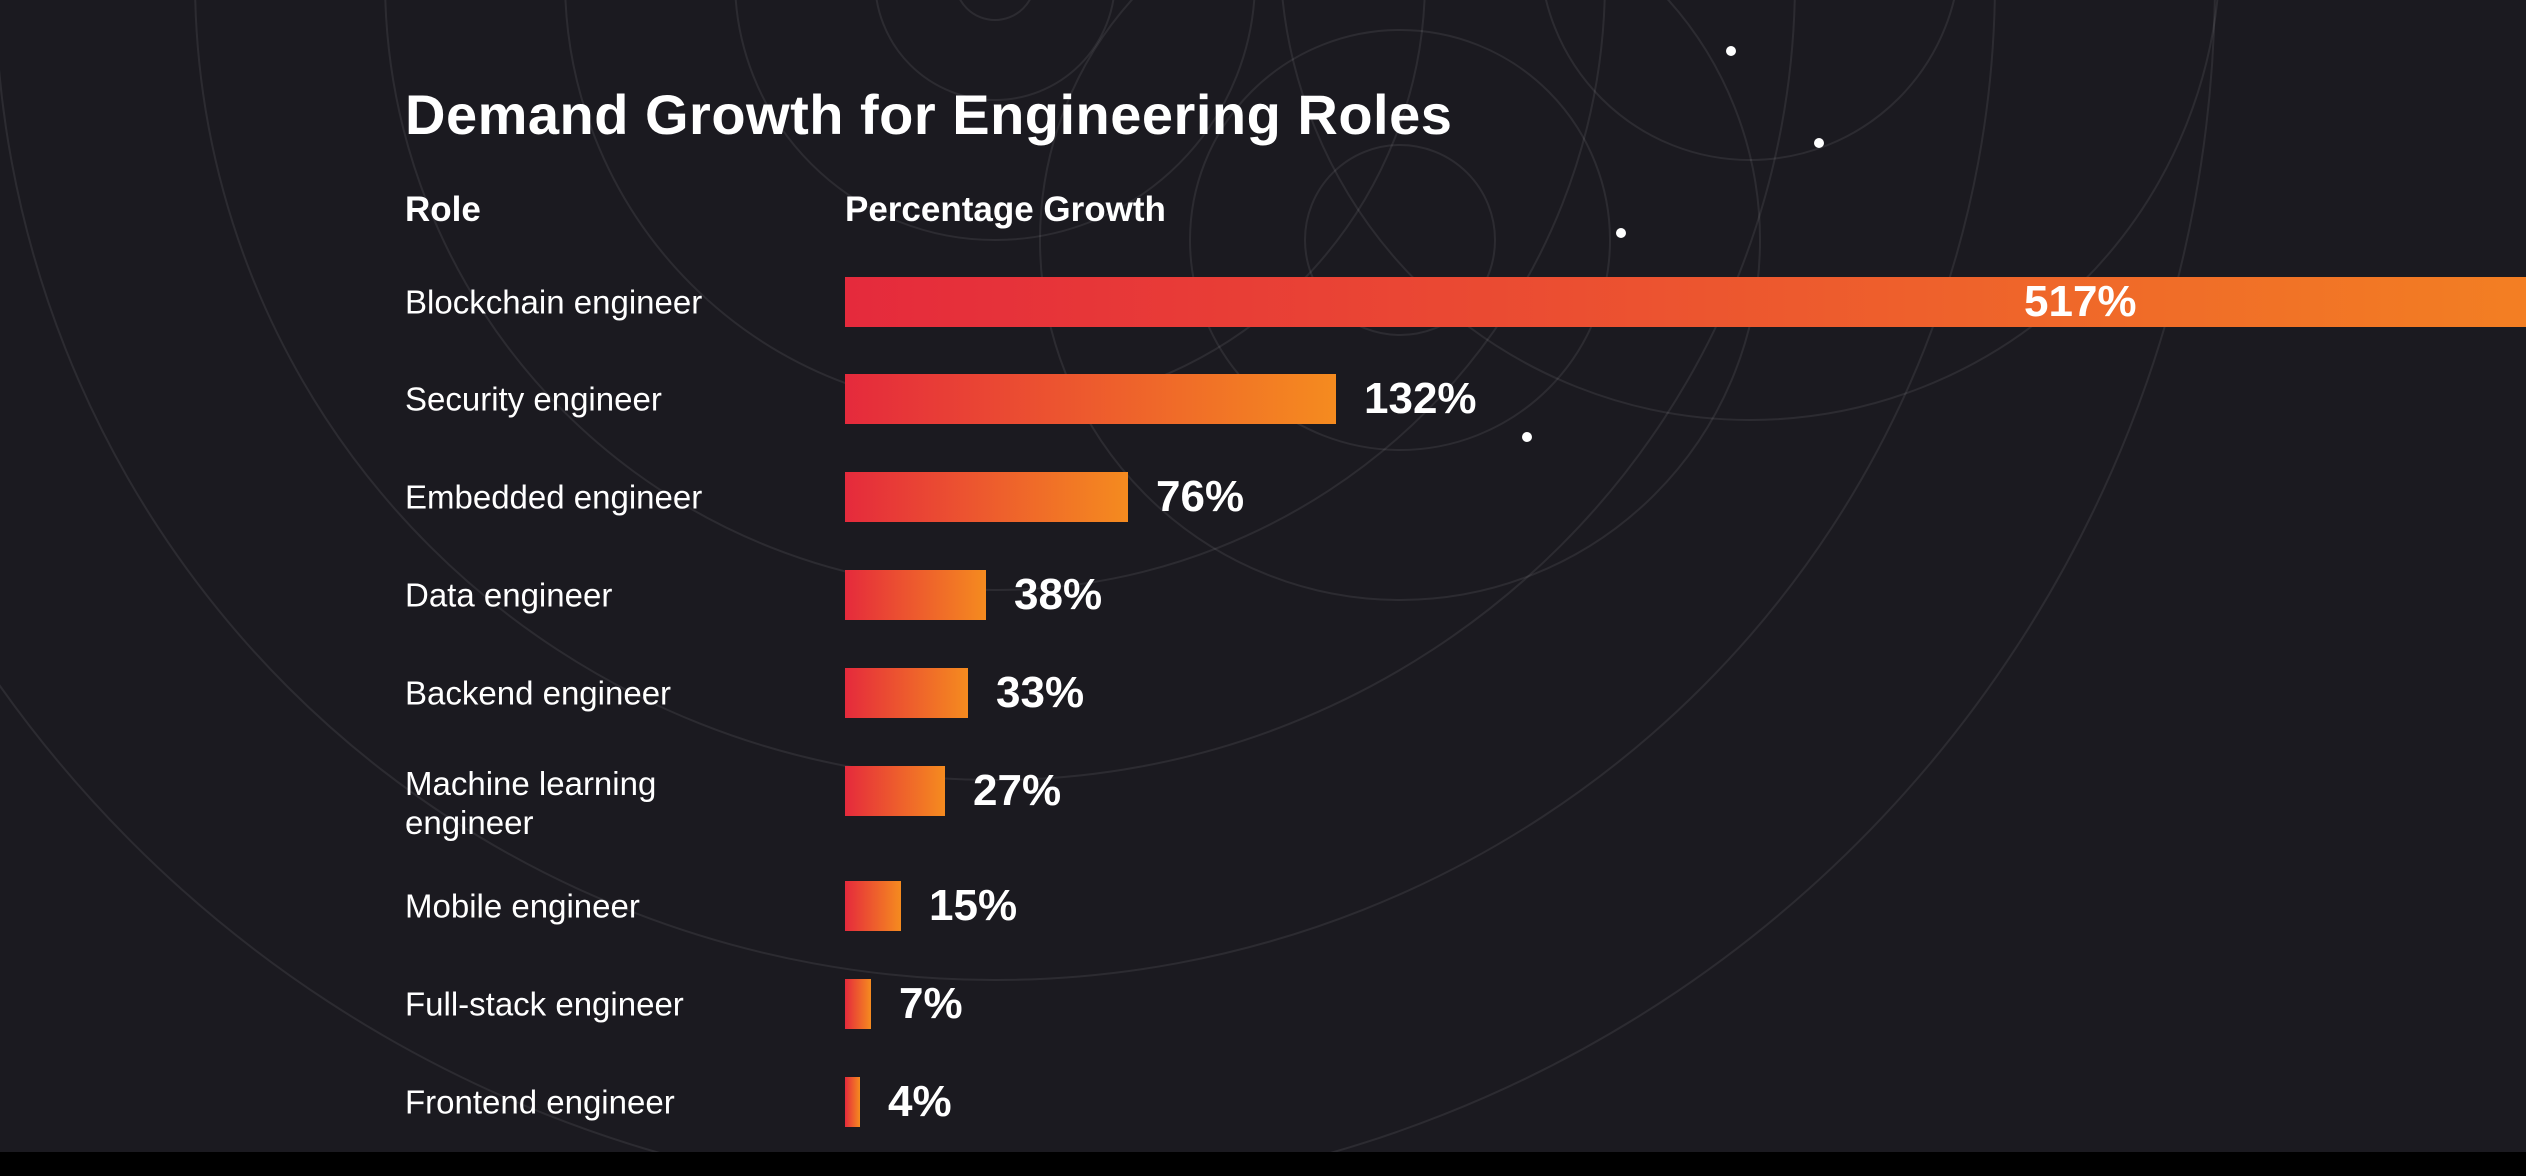 Image resolution: width=2526 pixels, height=1176 pixels. Describe the element at coordinates (920, 1101) in the screenshot. I see `growth-value-label: 4%` at that location.